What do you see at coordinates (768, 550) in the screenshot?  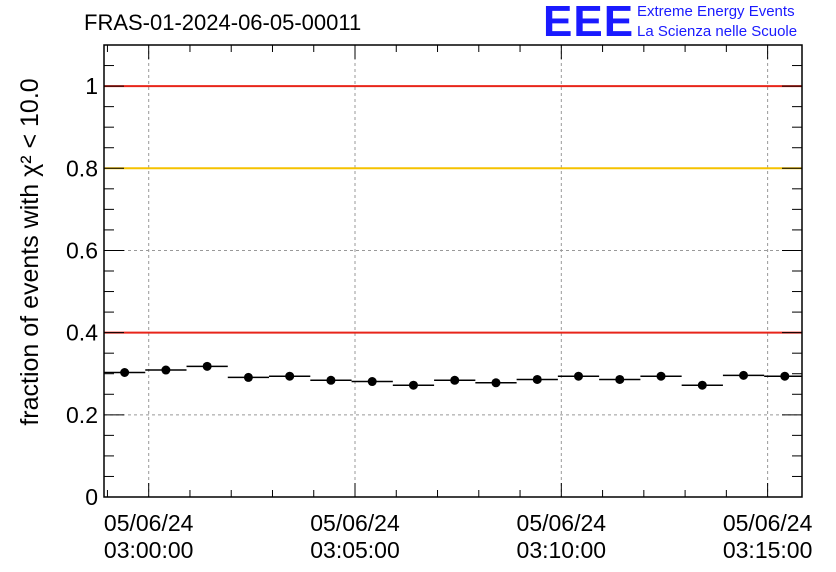 I see `x-tick-label-time: 03:15:00` at bounding box center [768, 550].